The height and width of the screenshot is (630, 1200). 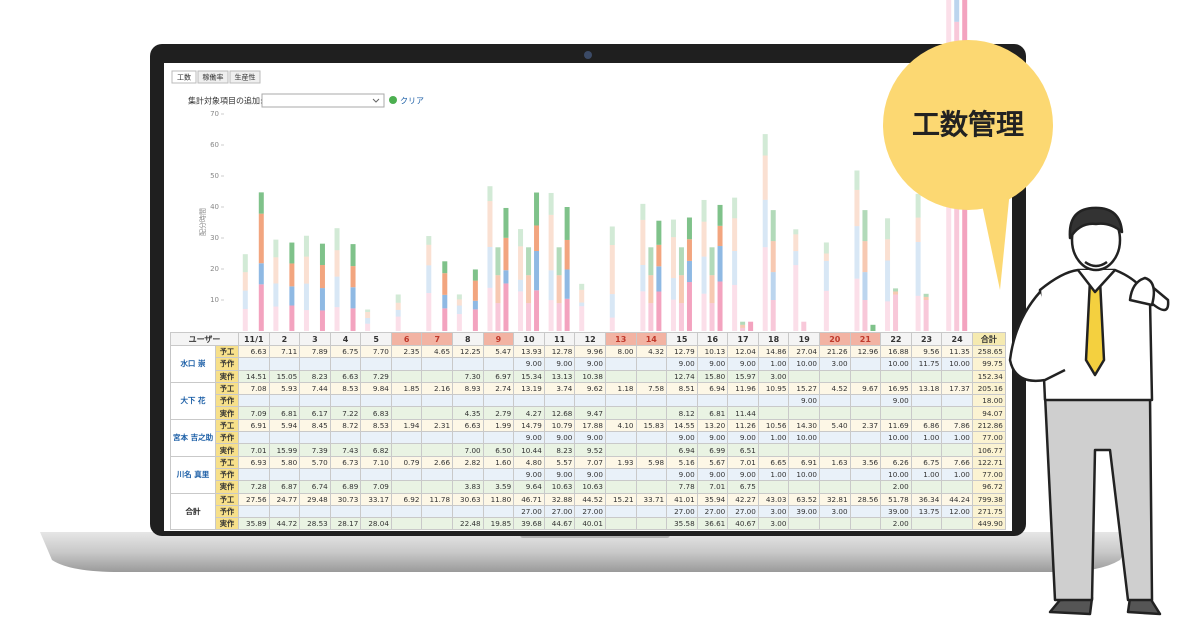 I want to click on cell: 17.88, so click(x=590, y=425).